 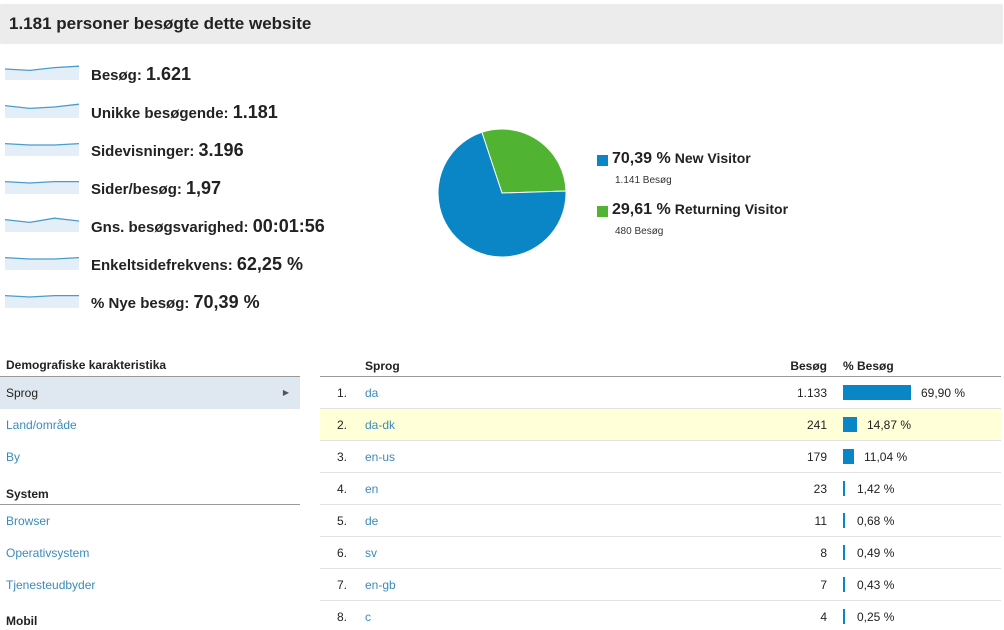 I want to click on pct-value: 11,04 %, so click(x=886, y=457).